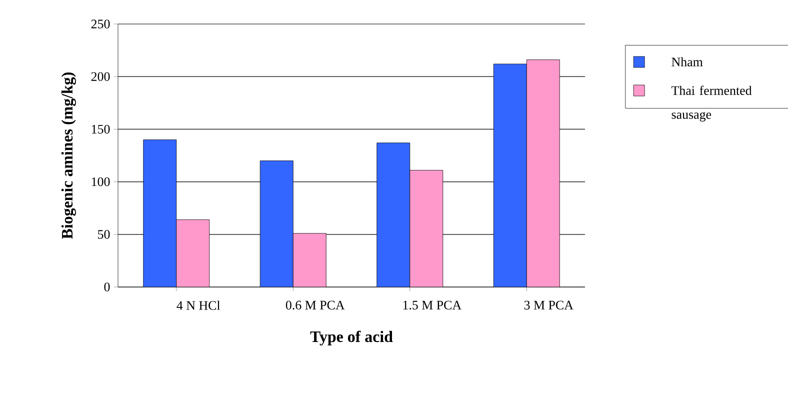 The image size is (788, 401). Describe the element at coordinates (315, 305) in the screenshot. I see `x-tick-label: 0.6 M PCA` at that location.